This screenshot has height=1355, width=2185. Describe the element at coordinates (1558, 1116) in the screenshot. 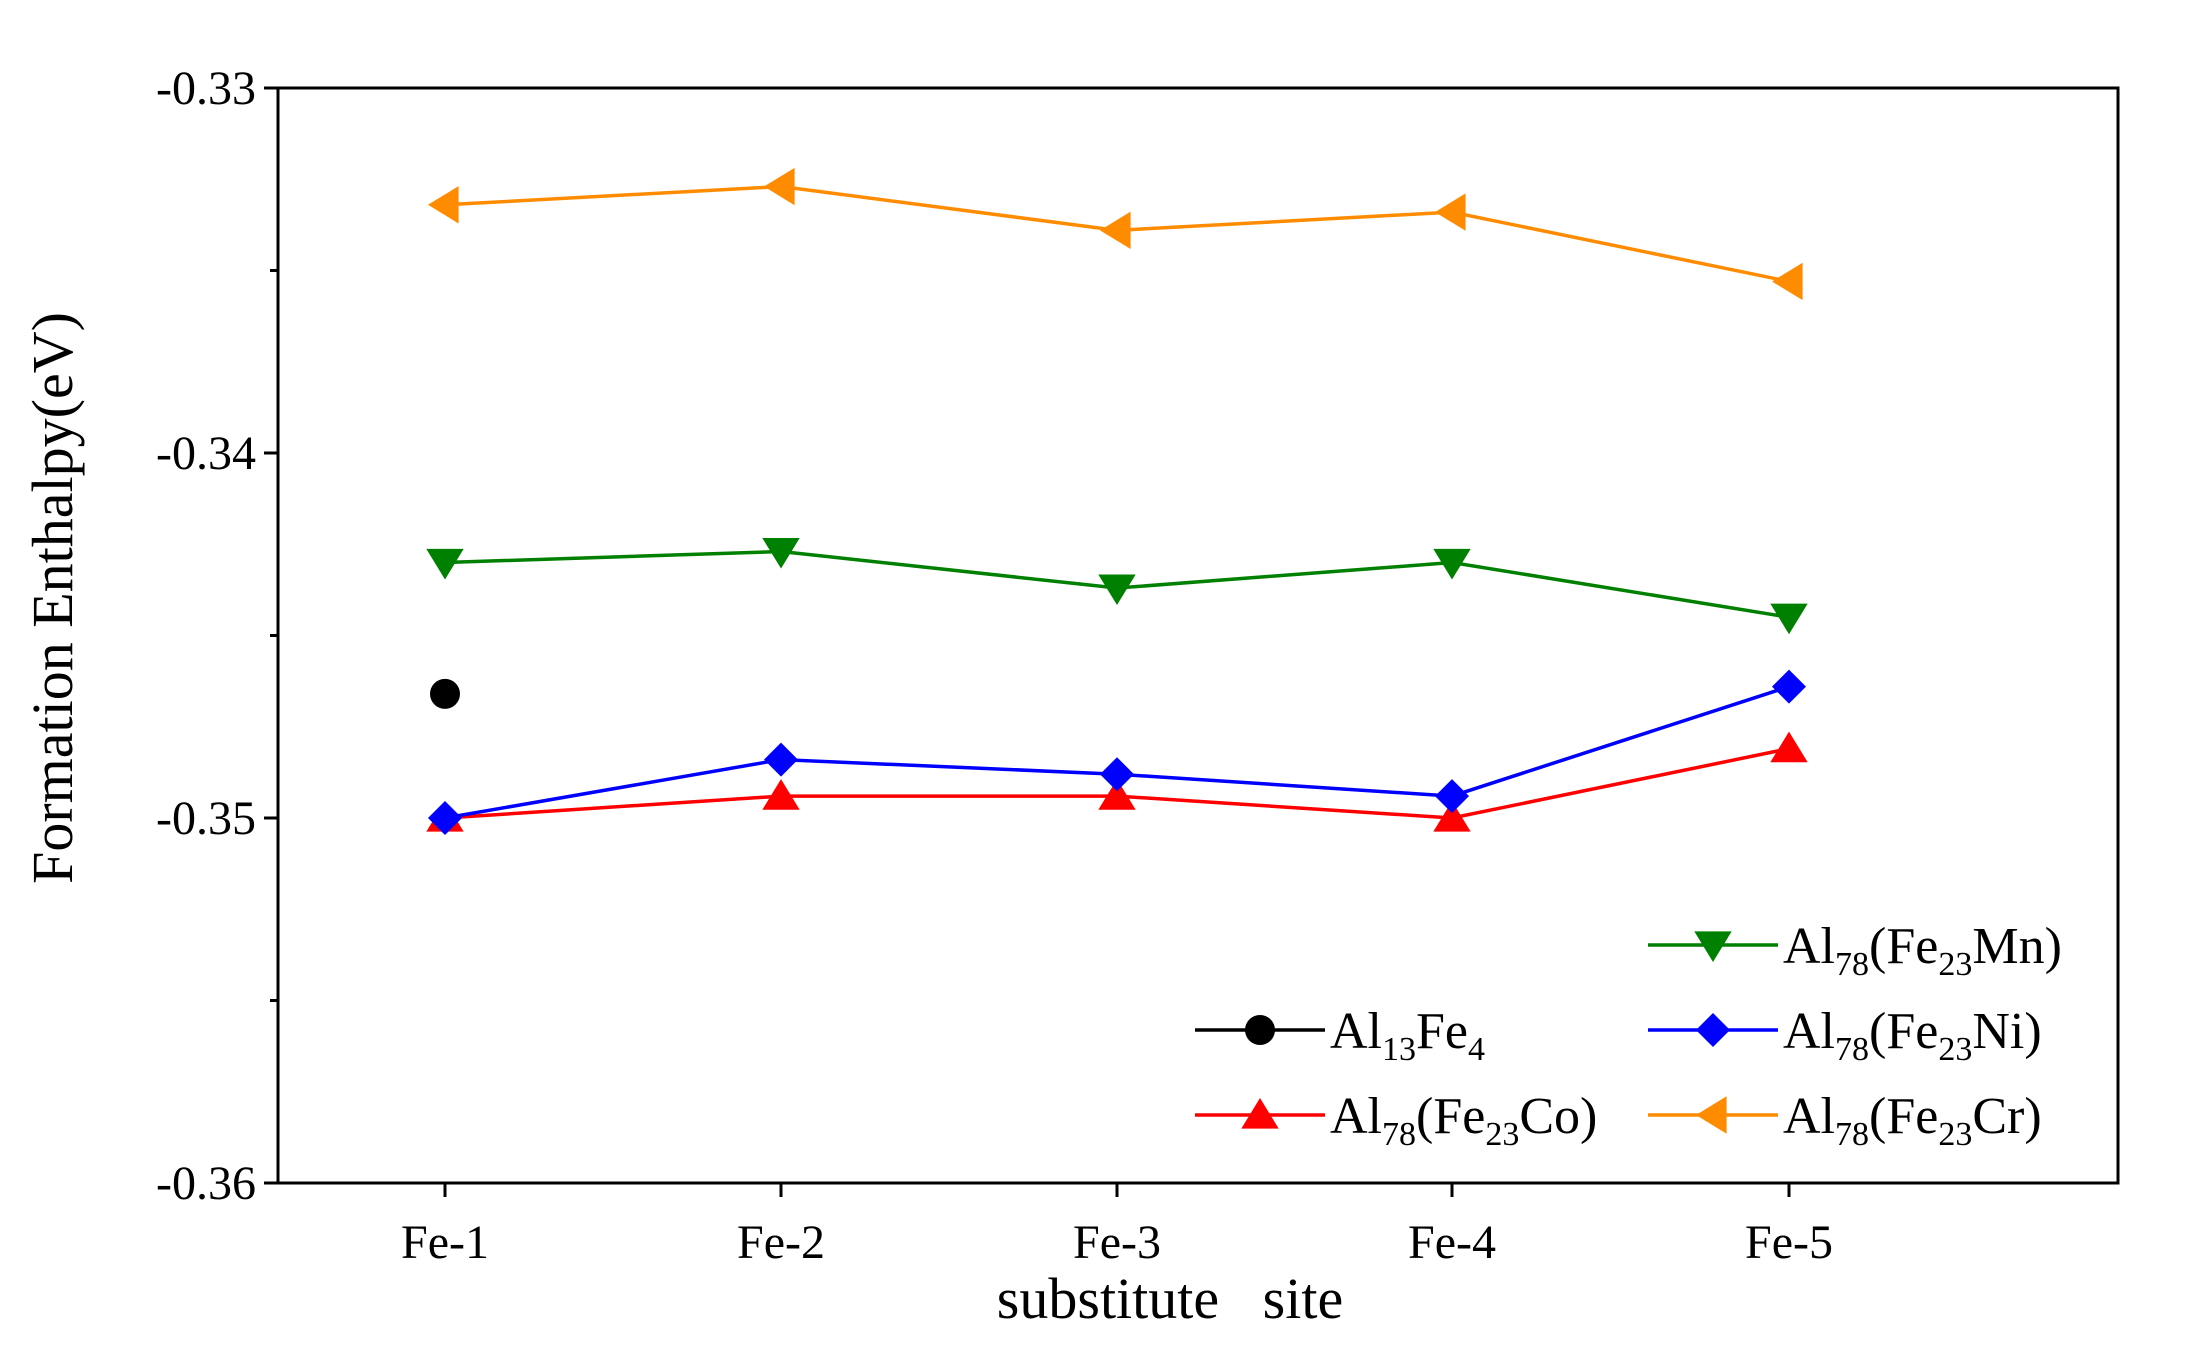

I see `legend-label-part: Co)` at that location.